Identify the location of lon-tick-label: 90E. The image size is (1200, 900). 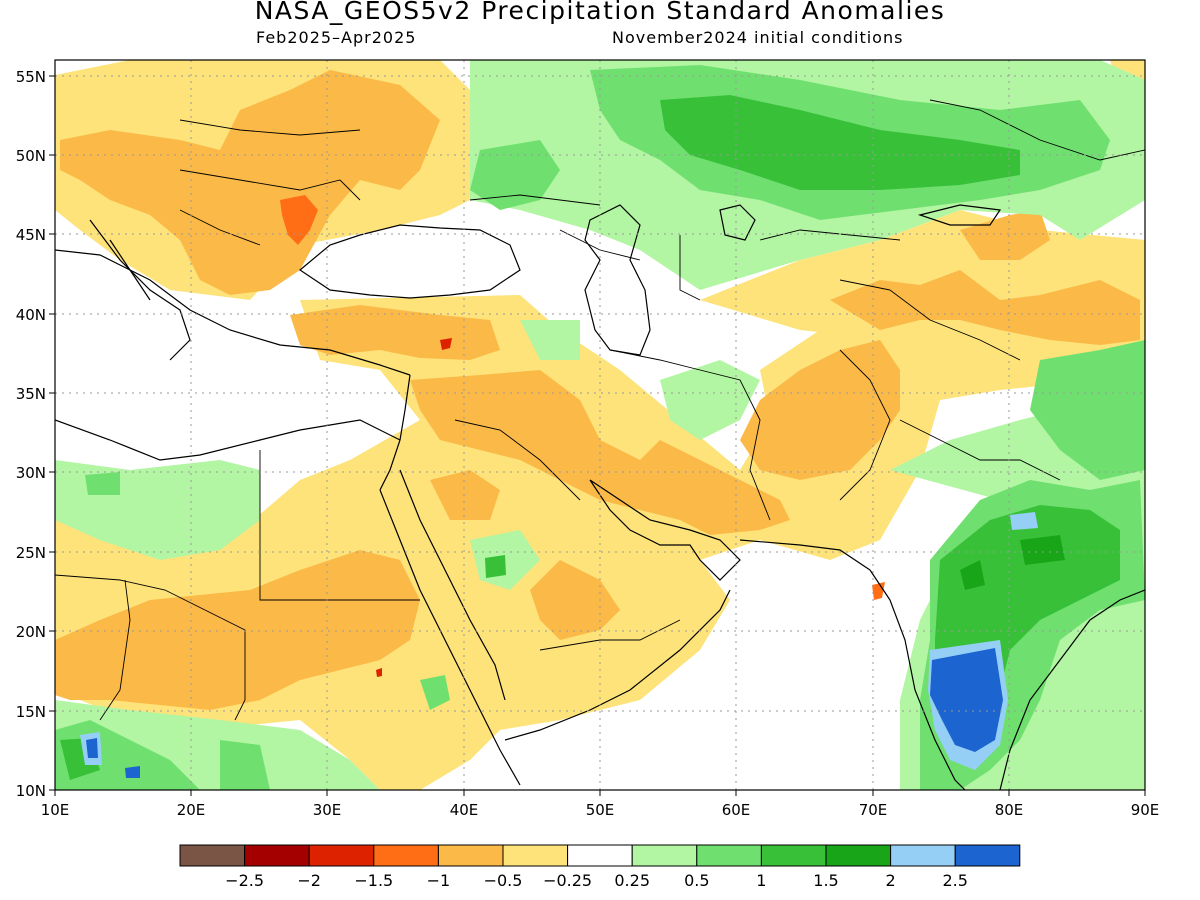
(1145, 810).